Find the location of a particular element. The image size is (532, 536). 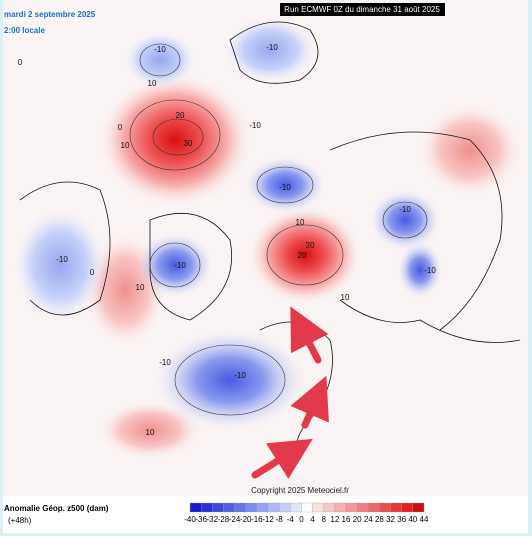

colorbar-label: 40 is located at coordinates (412, 519).